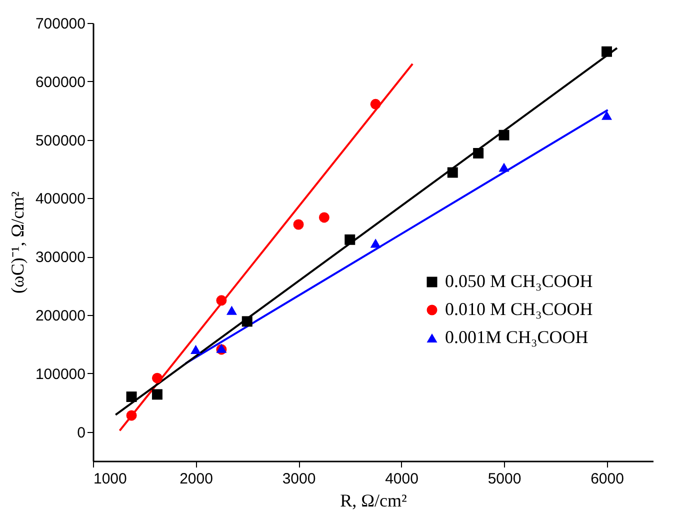 Image resolution: width=696 pixels, height=517 pixels. Describe the element at coordinates (60, 199) in the screenshot. I see `y-tick-label: 400000` at that location.